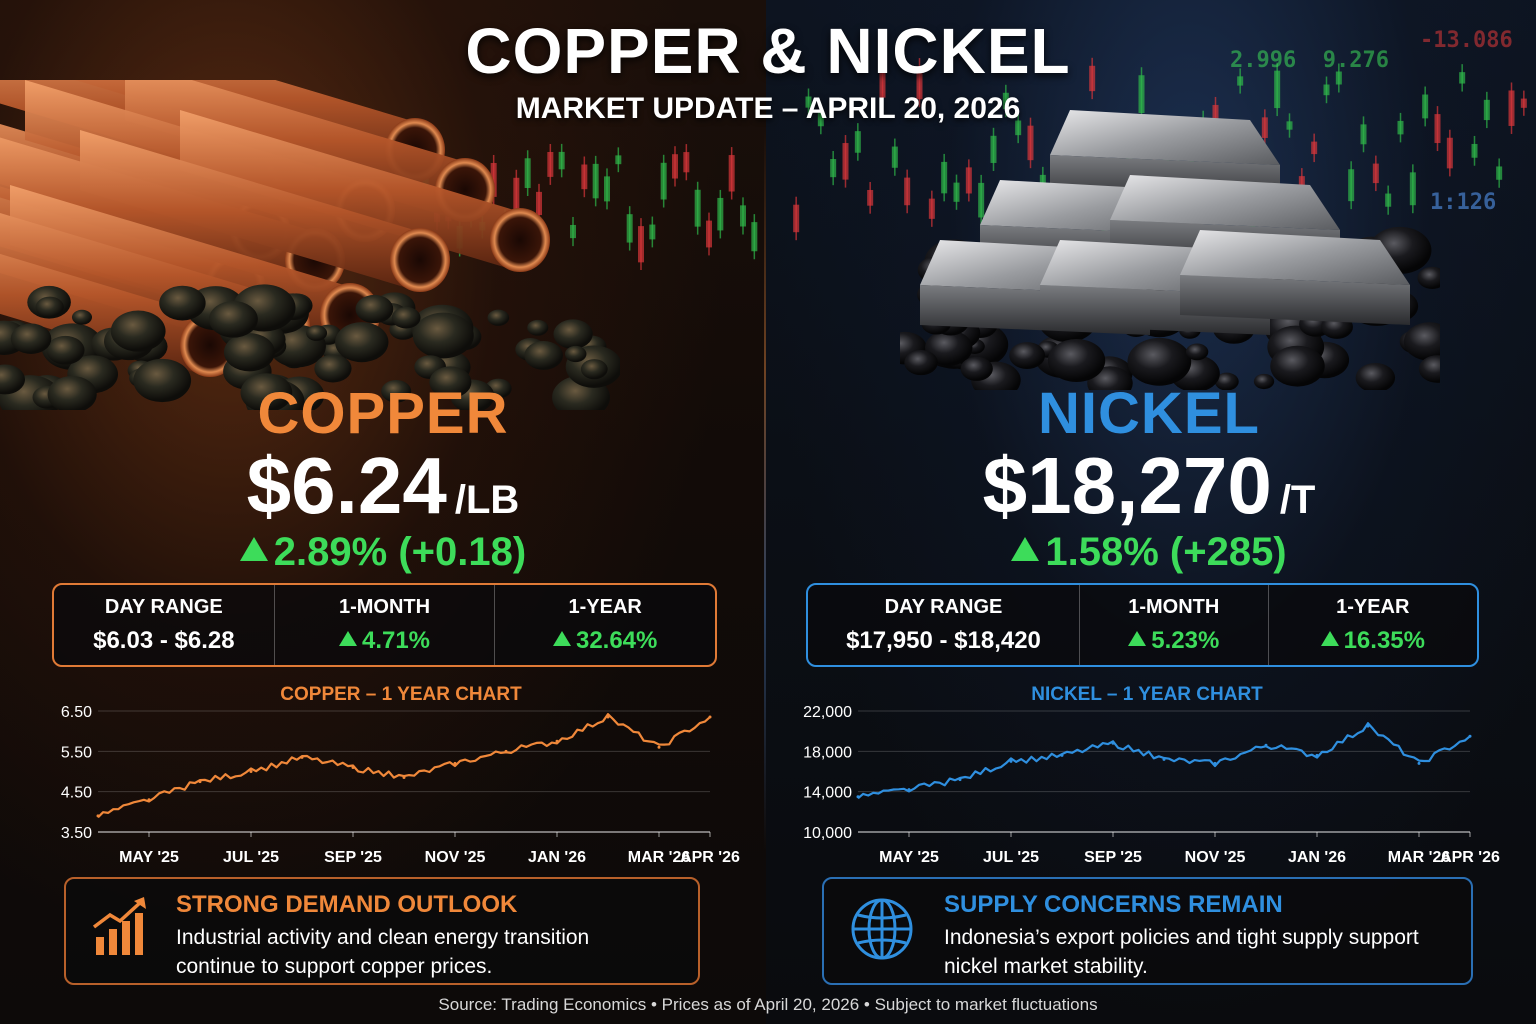 This screenshot has width=1536, height=1024. I want to click on nickel-ingots-image, so click(1170, 250).